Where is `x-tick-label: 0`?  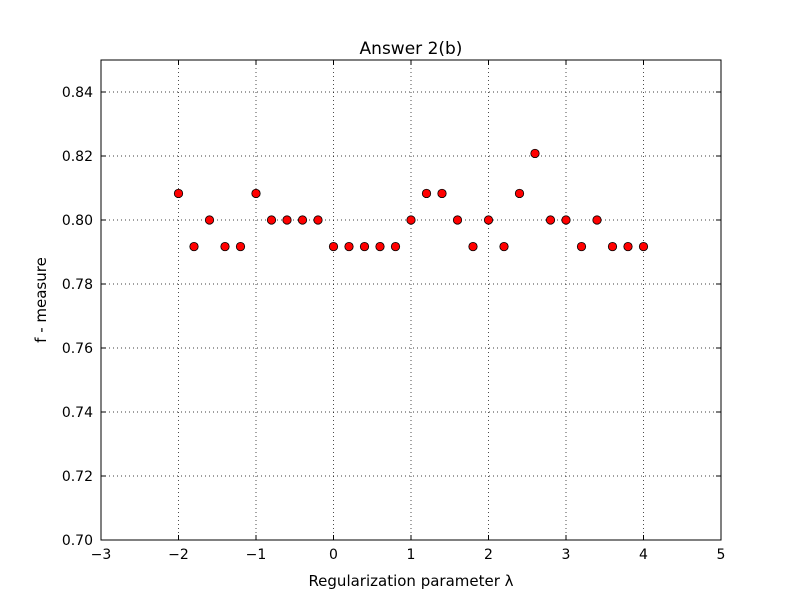 x-tick-label: 0 is located at coordinates (333, 555).